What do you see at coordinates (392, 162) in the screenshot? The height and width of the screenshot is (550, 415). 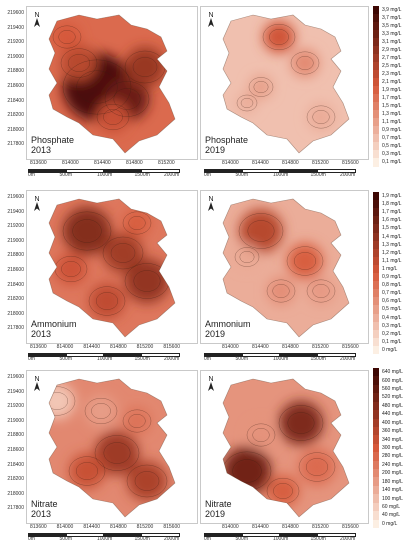 I see `legend-level-label: 0,1 mg/L` at bounding box center [392, 162].